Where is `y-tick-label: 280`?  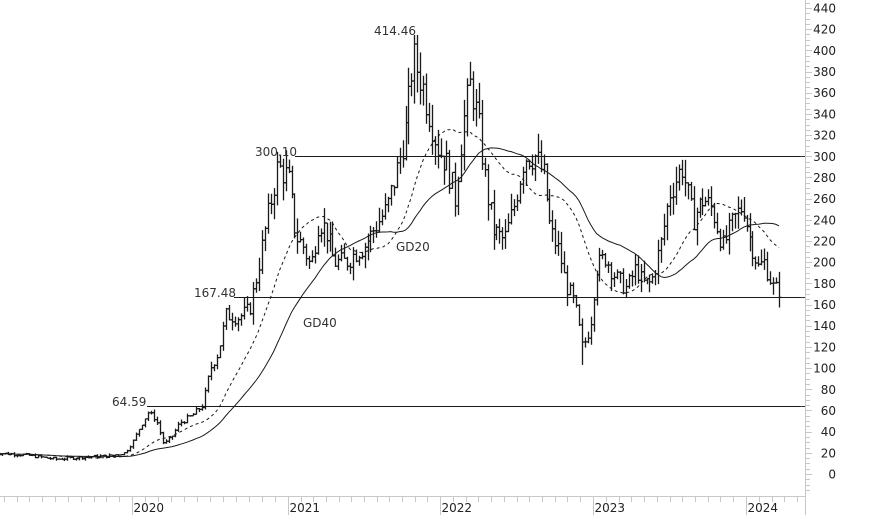 y-tick-label: 280 is located at coordinates (824, 178).